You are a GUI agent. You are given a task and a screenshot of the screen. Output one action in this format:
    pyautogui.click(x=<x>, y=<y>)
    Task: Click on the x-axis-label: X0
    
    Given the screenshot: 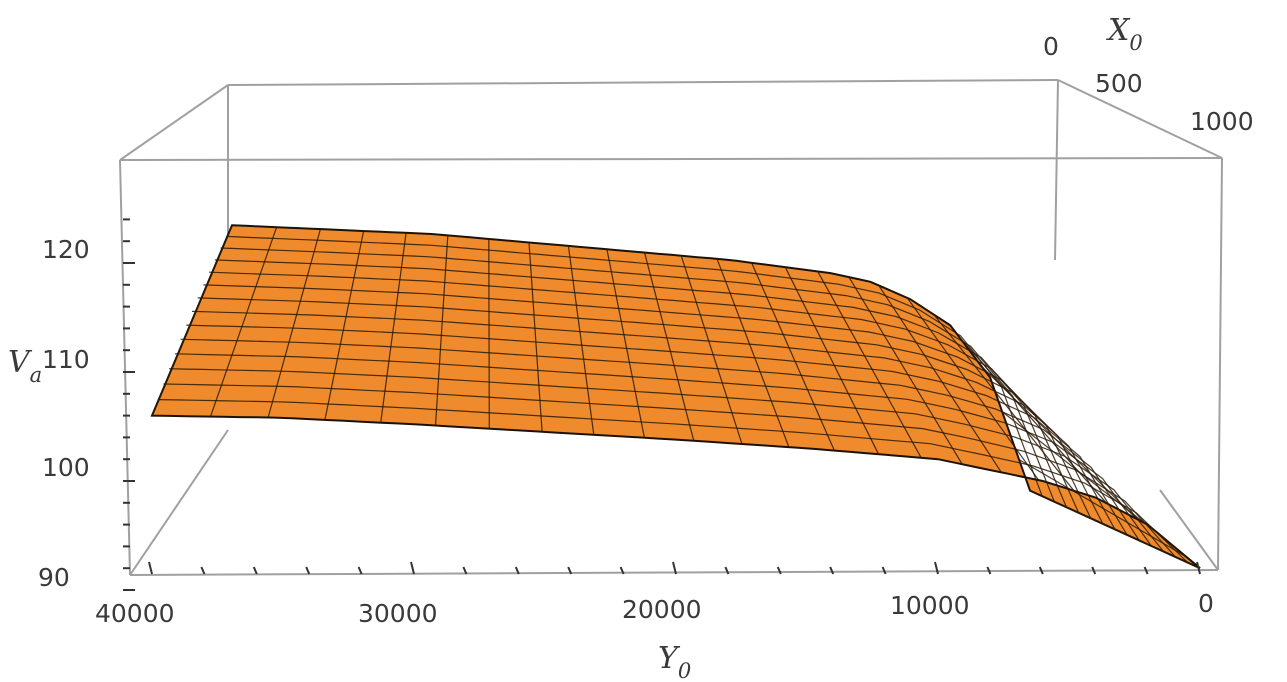 What is the action you would take?
    pyautogui.click(x=1124, y=34)
    